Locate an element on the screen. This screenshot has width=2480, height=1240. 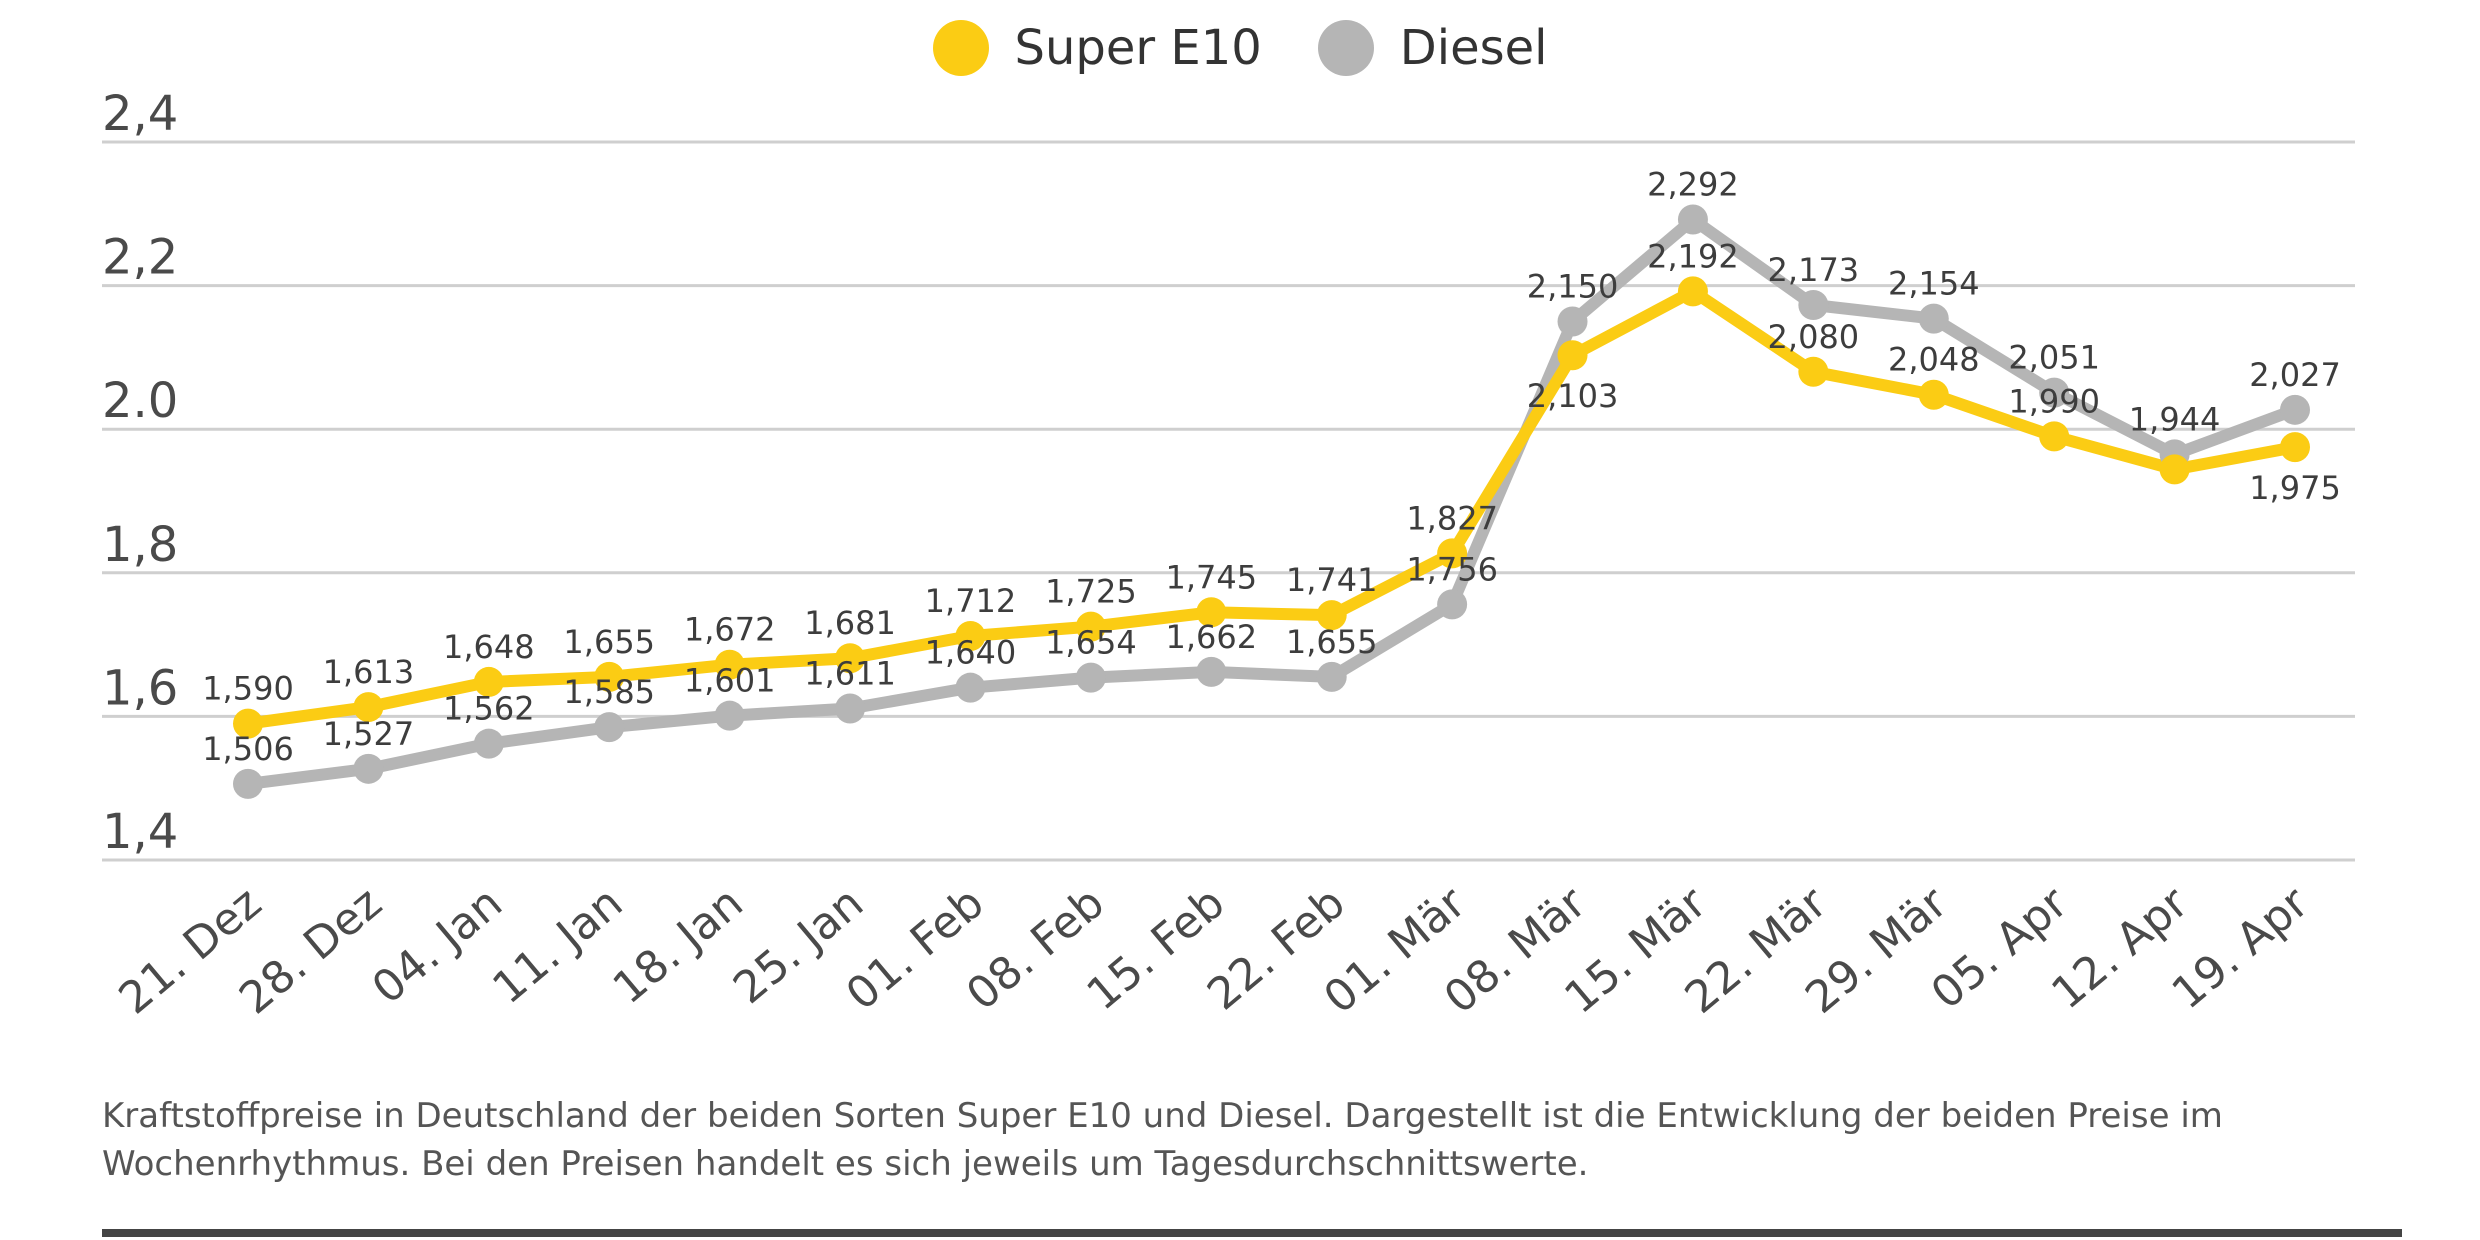
data-label-s0-9: 1,741 is located at coordinates (1332, 580).